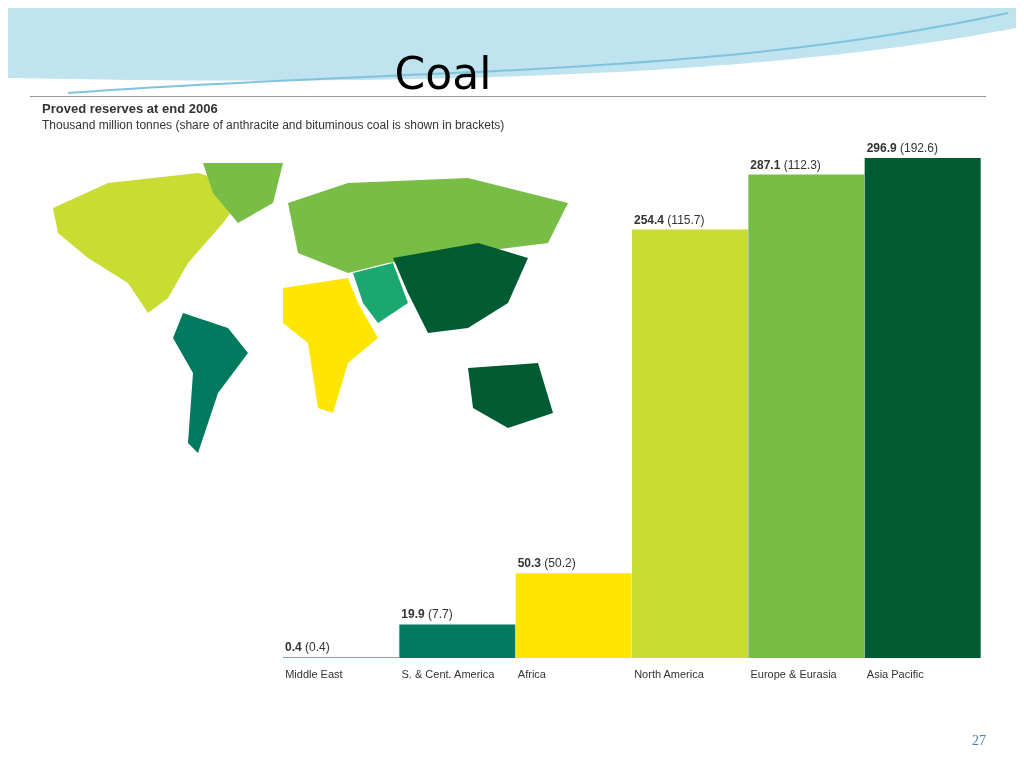  What do you see at coordinates (443, 73) in the screenshot?
I see `chart-title: Coal` at bounding box center [443, 73].